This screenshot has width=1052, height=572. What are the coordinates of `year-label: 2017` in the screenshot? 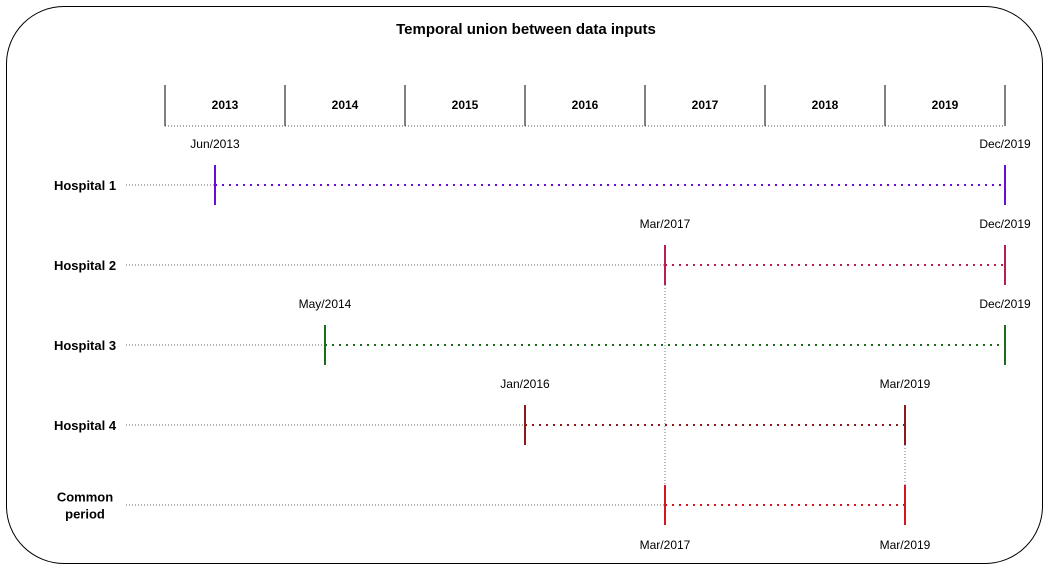 It's located at (705, 105).